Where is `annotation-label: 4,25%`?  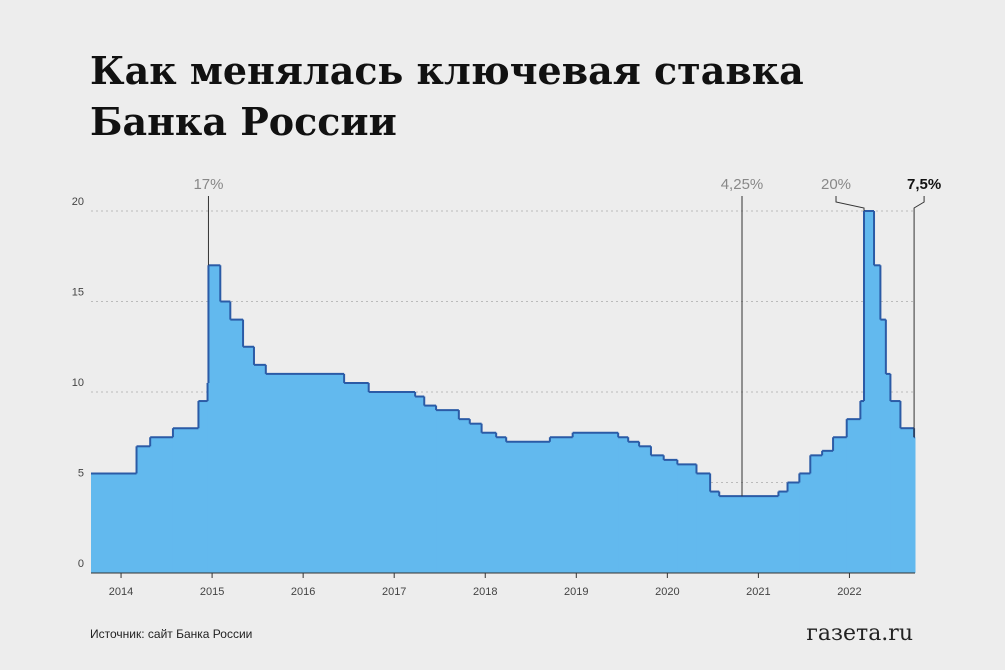 annotation-label: 4,25% is located at coordinates (742, 184).